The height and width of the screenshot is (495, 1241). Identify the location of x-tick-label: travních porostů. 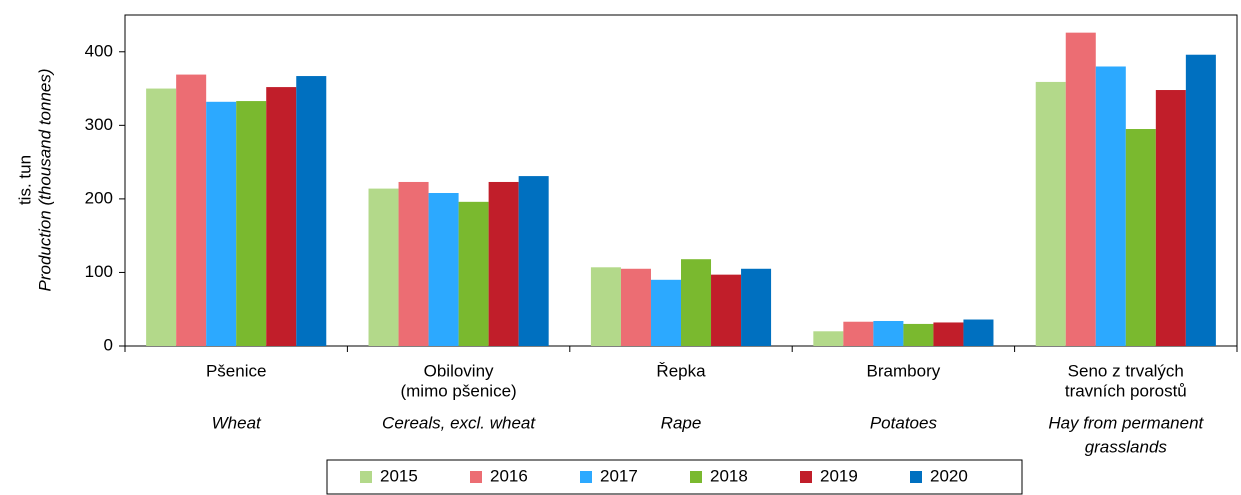
(1126, 390).